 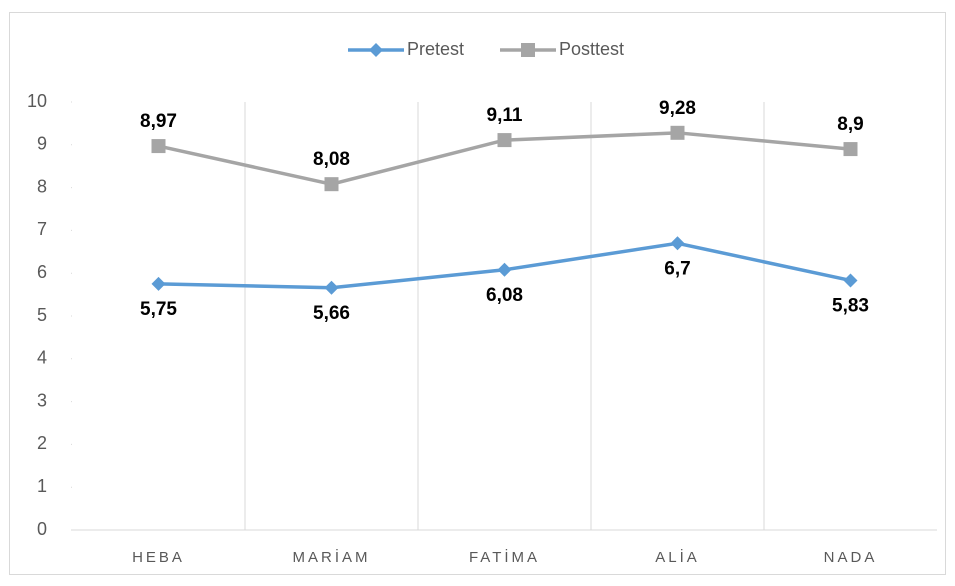 What do you see at coordinates (331, 313) in the screenshot?
I see `data-label: 5,66` at bounding box center [331, 313].